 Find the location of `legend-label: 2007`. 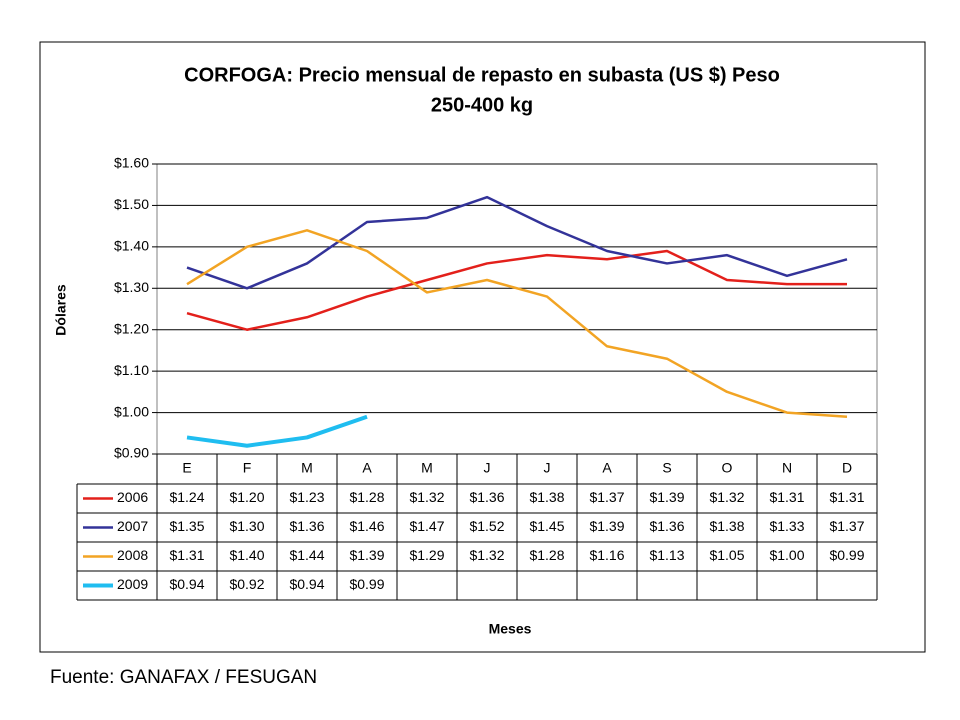

legend-label: 2007 is located at coordinates (132, 526).